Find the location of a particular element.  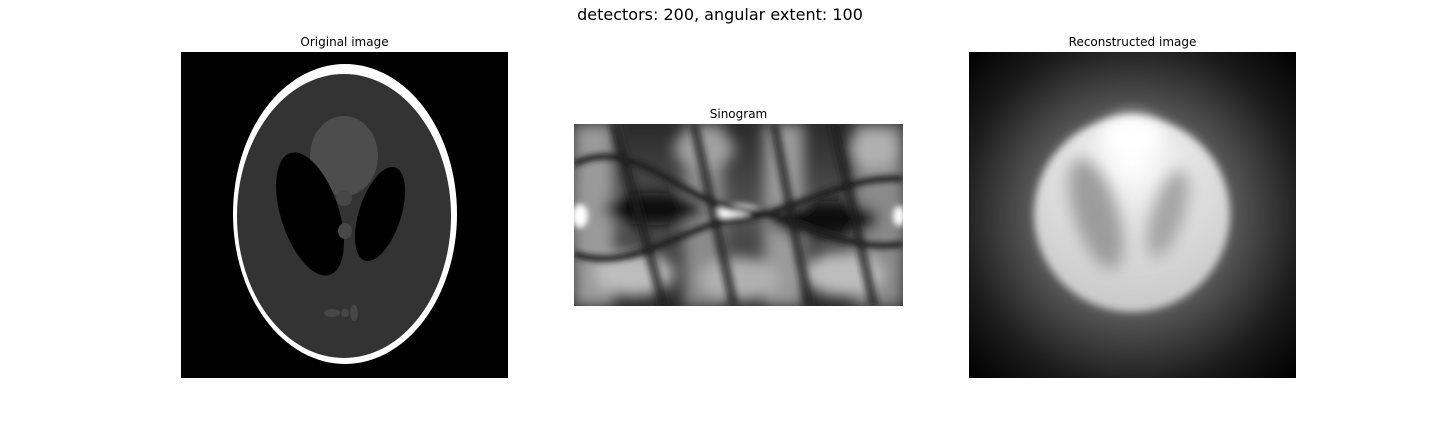

panel-title-original: Original image is located at coordinates (344, 42).